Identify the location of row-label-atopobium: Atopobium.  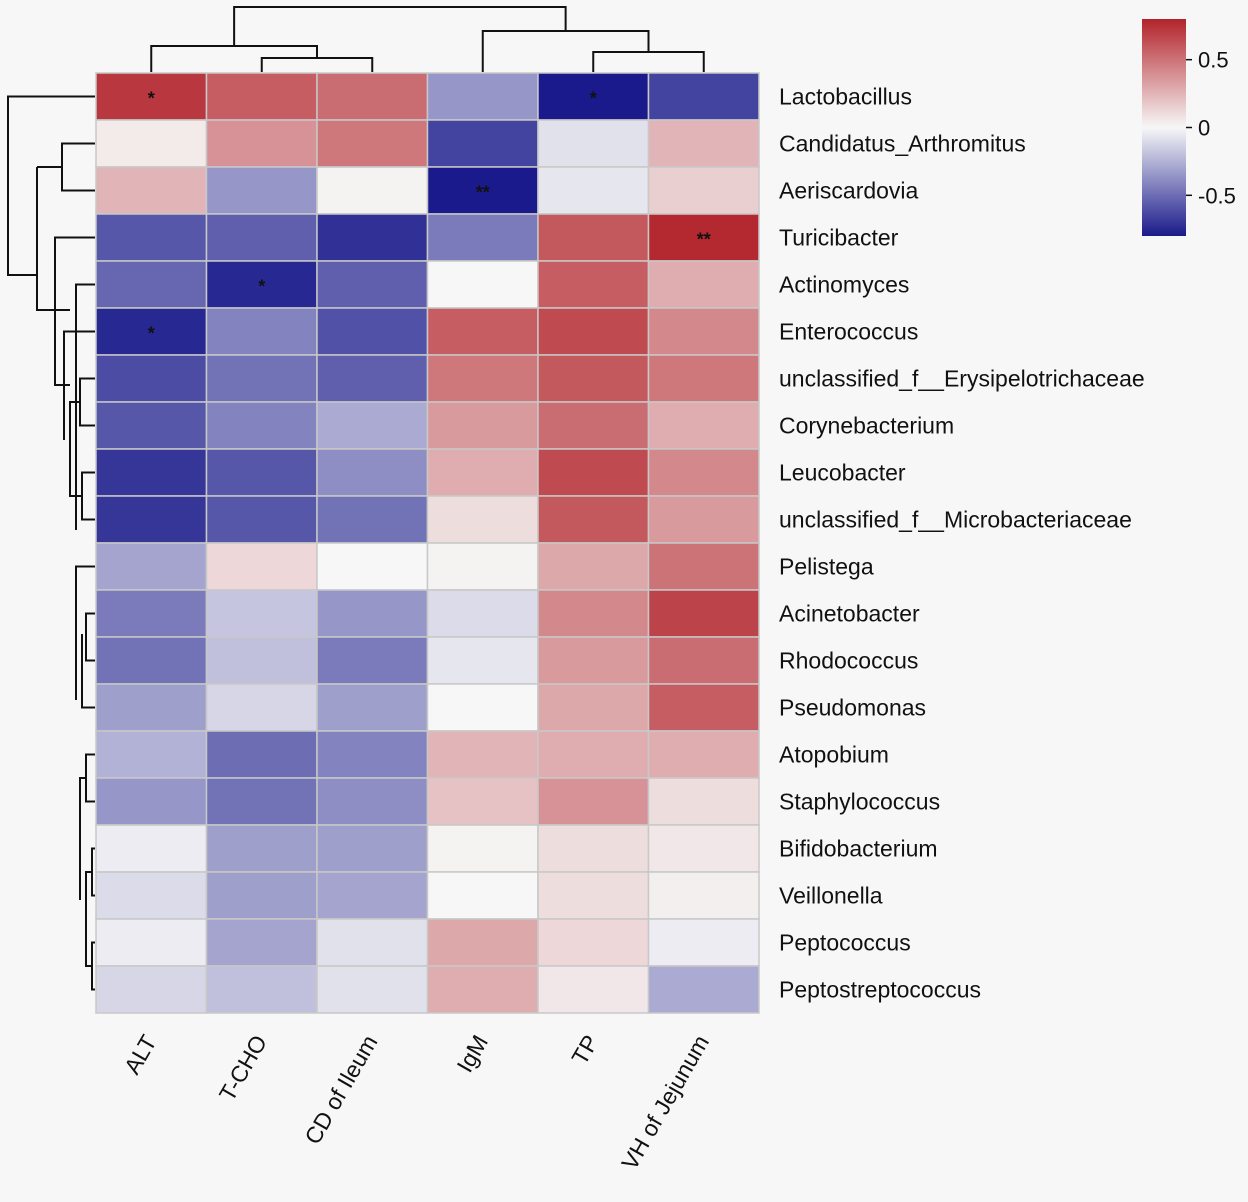
(834, 755).